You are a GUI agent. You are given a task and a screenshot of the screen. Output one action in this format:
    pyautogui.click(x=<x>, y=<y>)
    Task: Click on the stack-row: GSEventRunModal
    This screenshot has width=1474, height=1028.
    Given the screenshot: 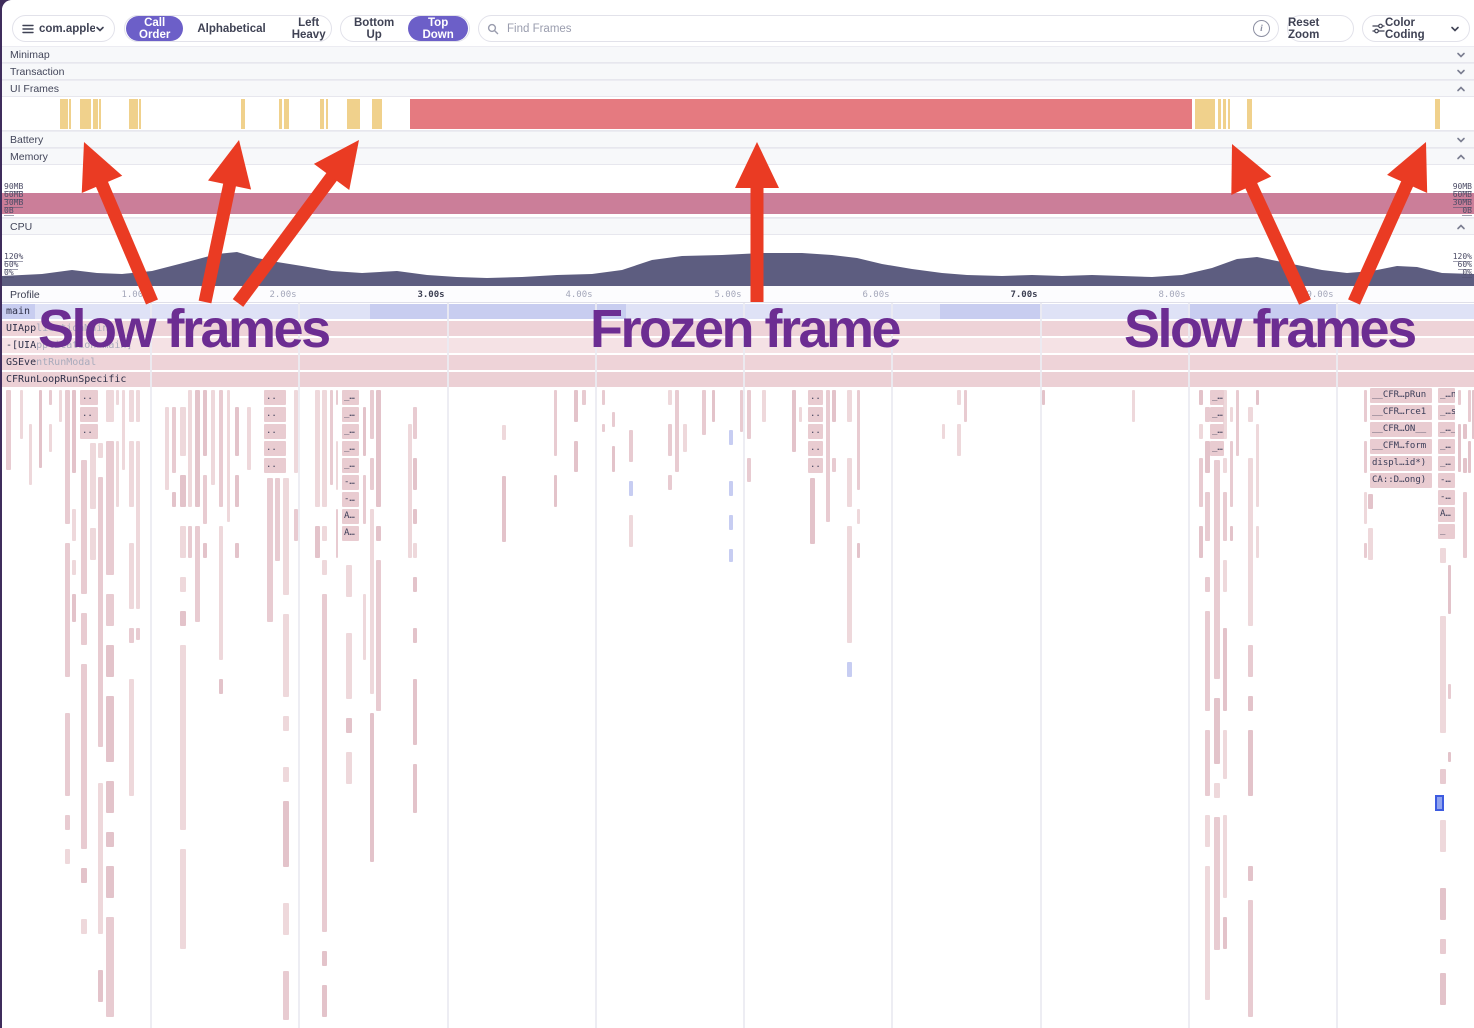 What is the action you would take?
    pyautogui.click(x=738, y=362)
    